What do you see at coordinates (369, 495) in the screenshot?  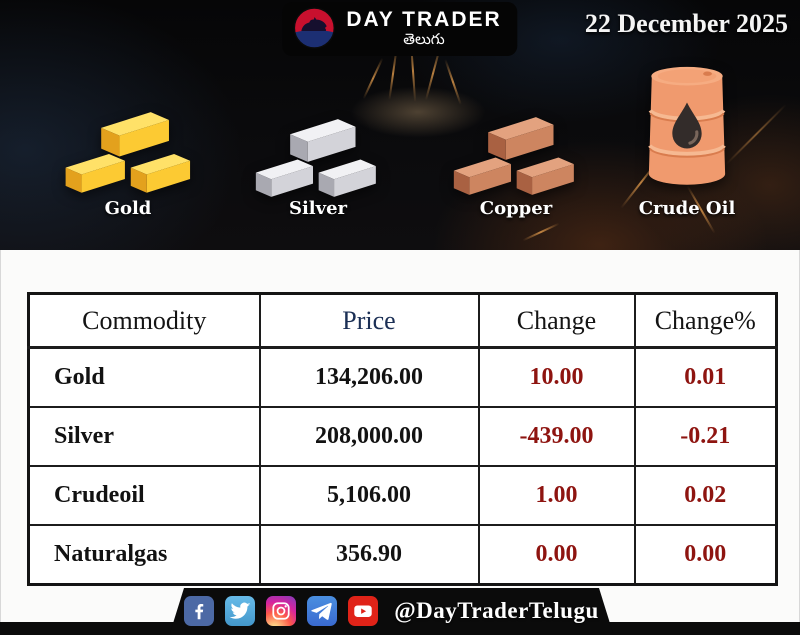 I see `cell-price: 5,106.00` at bounding box center [369, 495].